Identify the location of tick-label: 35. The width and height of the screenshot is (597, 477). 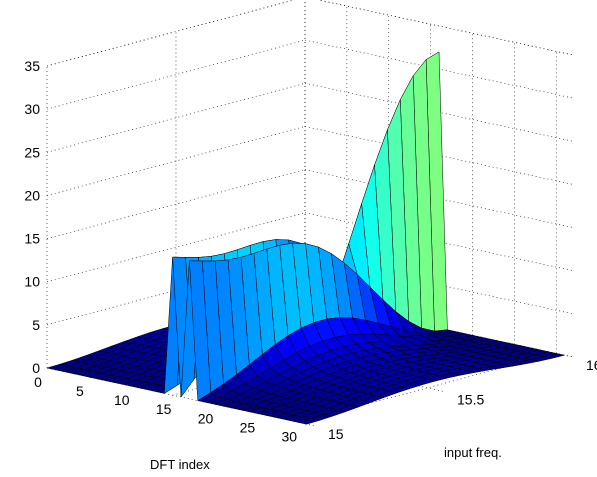
(32, 66).